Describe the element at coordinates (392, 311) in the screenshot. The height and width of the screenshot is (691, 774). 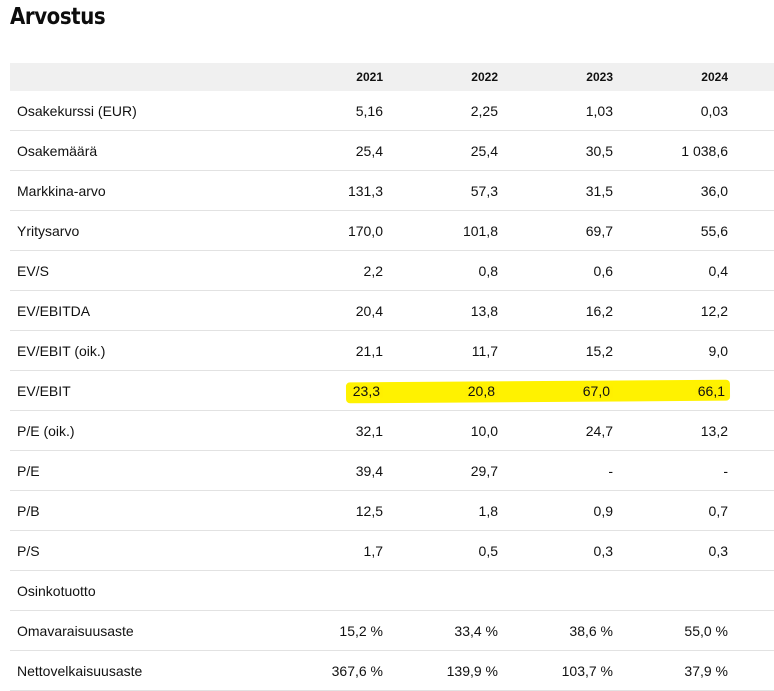
I see `table-row: EV/EBITDA 20,4 13,8 16,2 12,2` at that location.